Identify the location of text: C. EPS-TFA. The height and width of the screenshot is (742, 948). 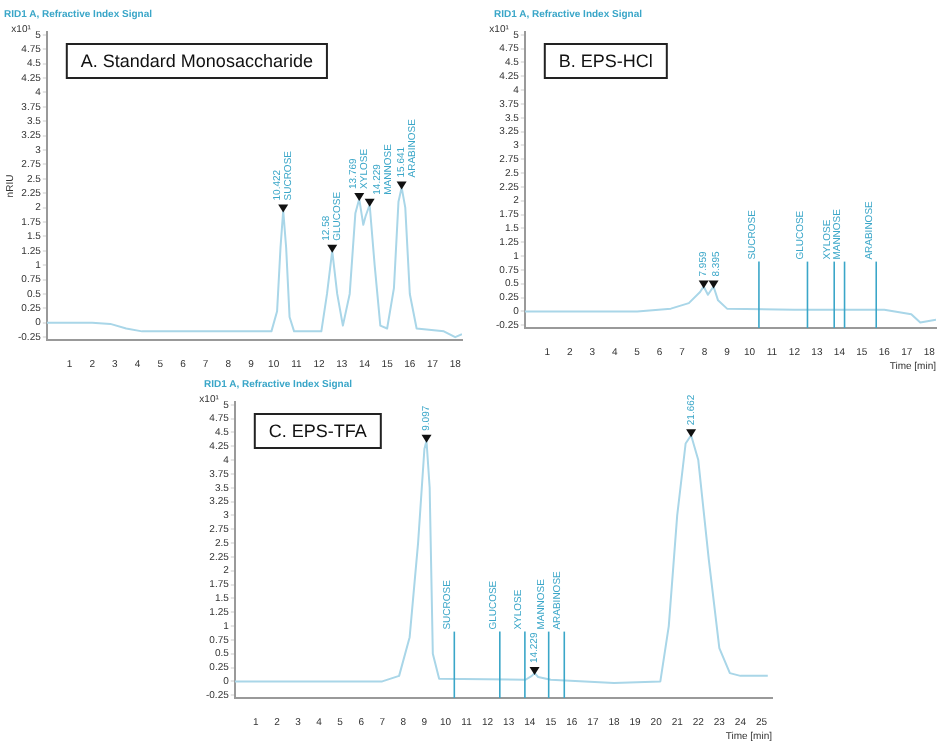
(317, 430).